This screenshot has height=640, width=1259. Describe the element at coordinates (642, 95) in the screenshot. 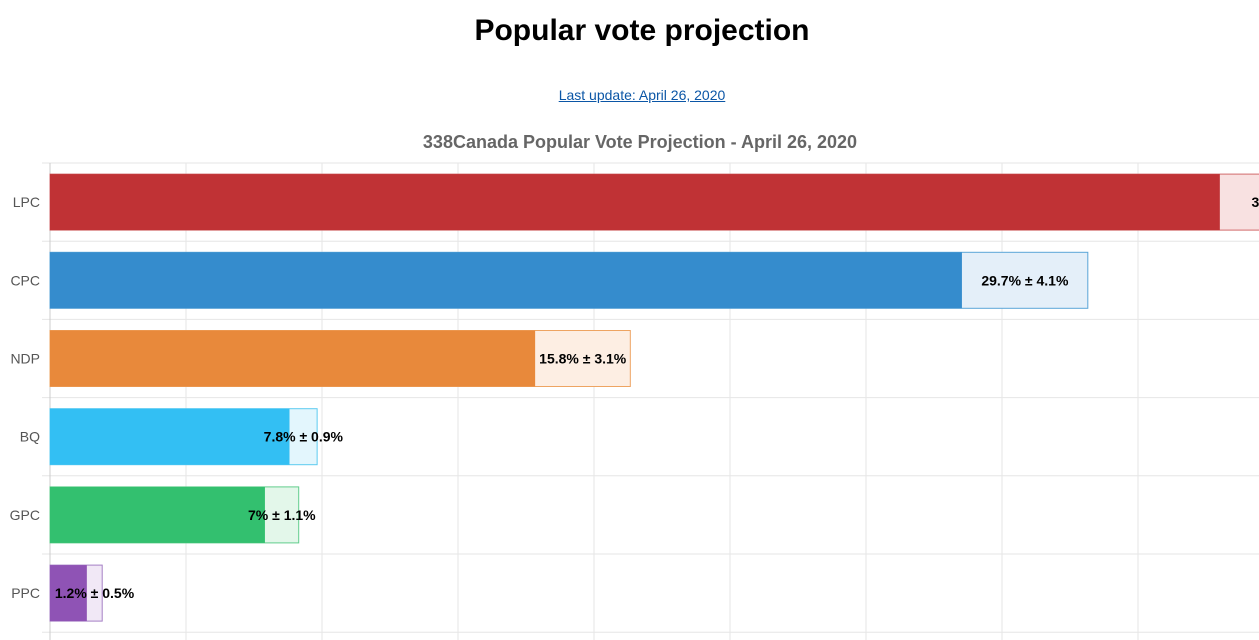

I see `last-update-link: Last update: April 26, 2020` at that location.